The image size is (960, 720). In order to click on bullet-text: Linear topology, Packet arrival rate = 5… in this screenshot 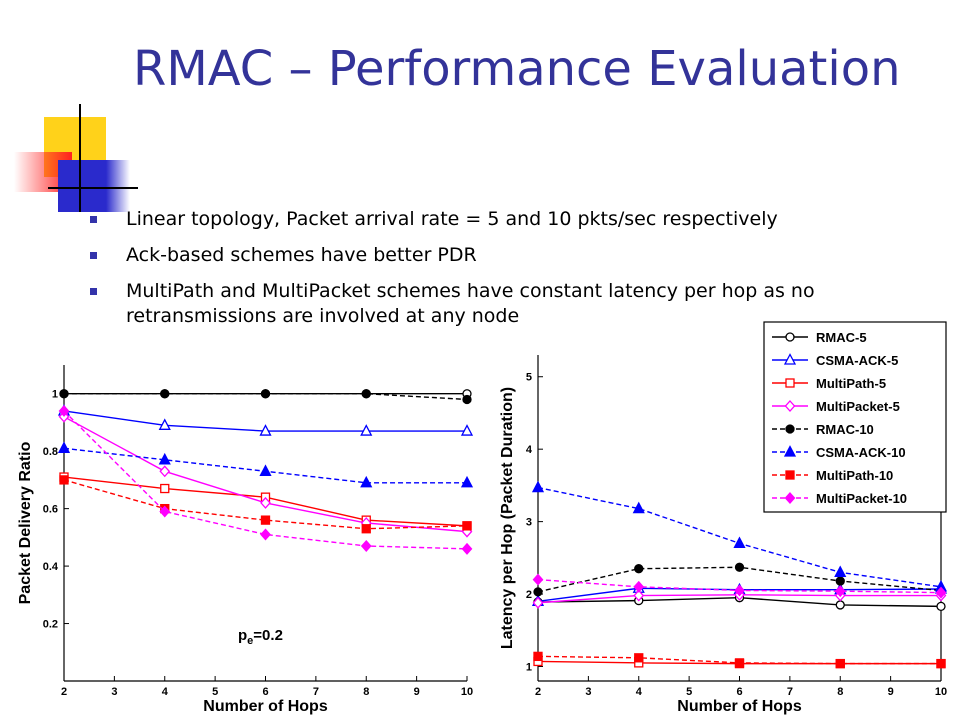, I will do `click(452, 219)`.